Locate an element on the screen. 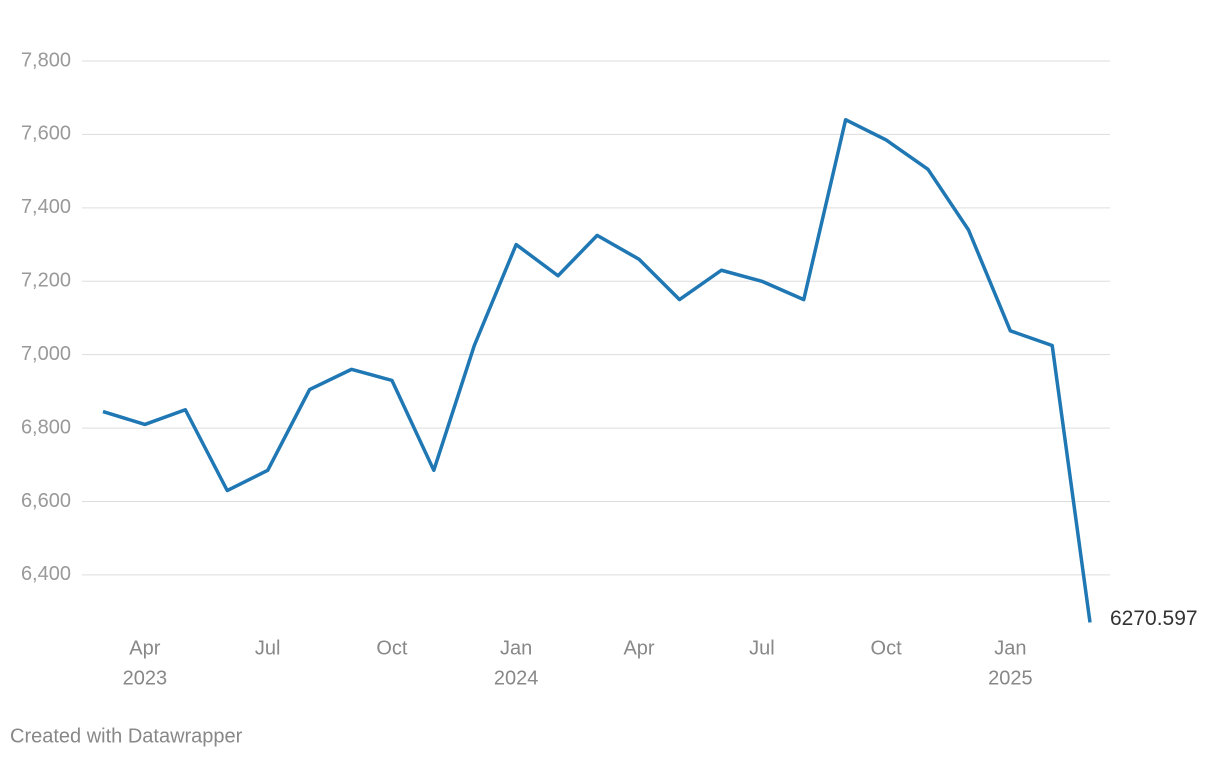  credit: Created with Datawrapper is located at coordinates (126, 736).